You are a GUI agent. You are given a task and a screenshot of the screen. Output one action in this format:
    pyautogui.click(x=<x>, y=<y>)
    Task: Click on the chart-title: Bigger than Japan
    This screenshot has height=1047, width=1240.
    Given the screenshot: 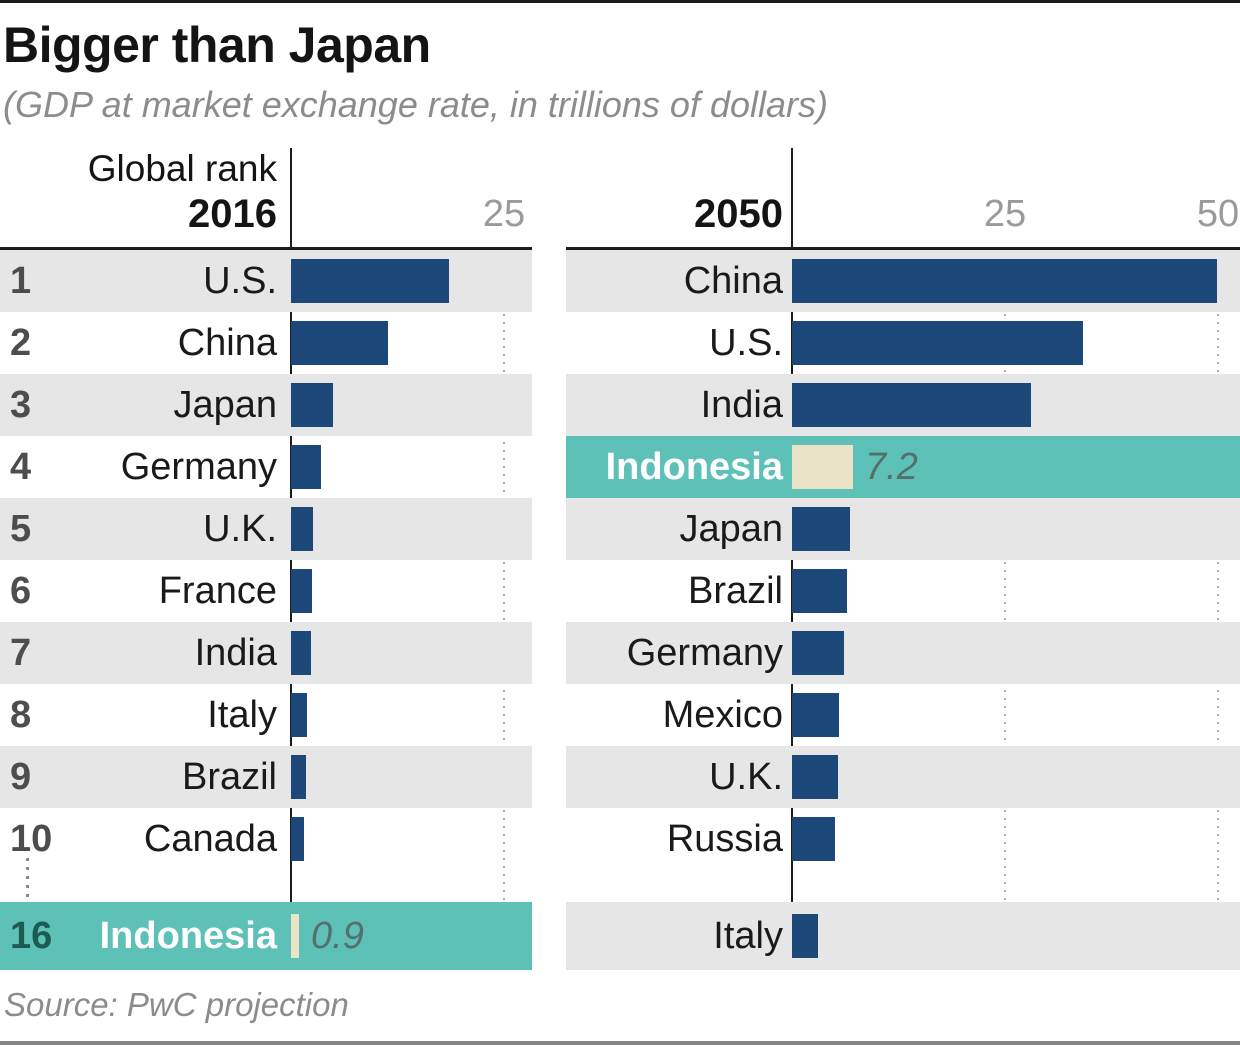 What is the action you would take?
    pyautogui.click(x=217, y=45)
    